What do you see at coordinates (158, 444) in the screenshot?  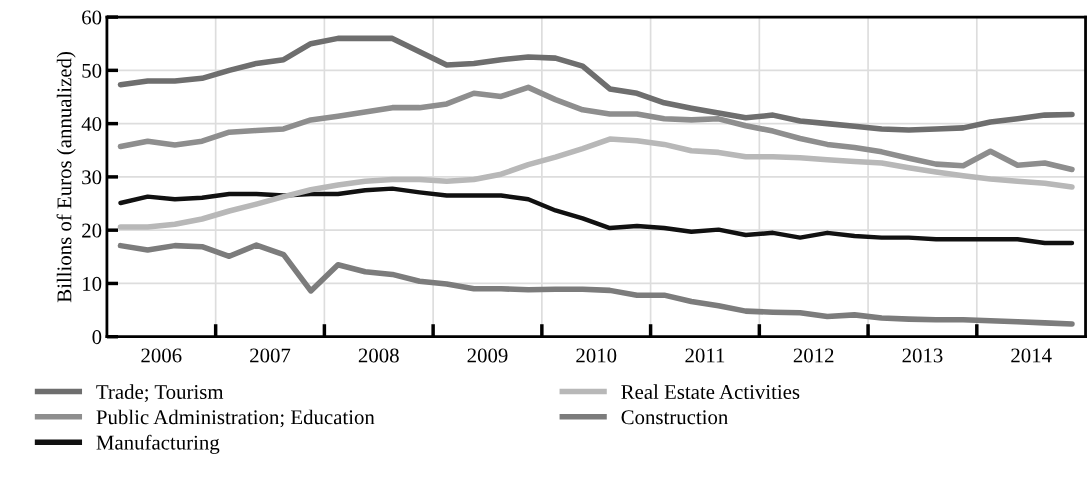 I see `legend-label: Manufacturing` at bounding box center [158, 444].